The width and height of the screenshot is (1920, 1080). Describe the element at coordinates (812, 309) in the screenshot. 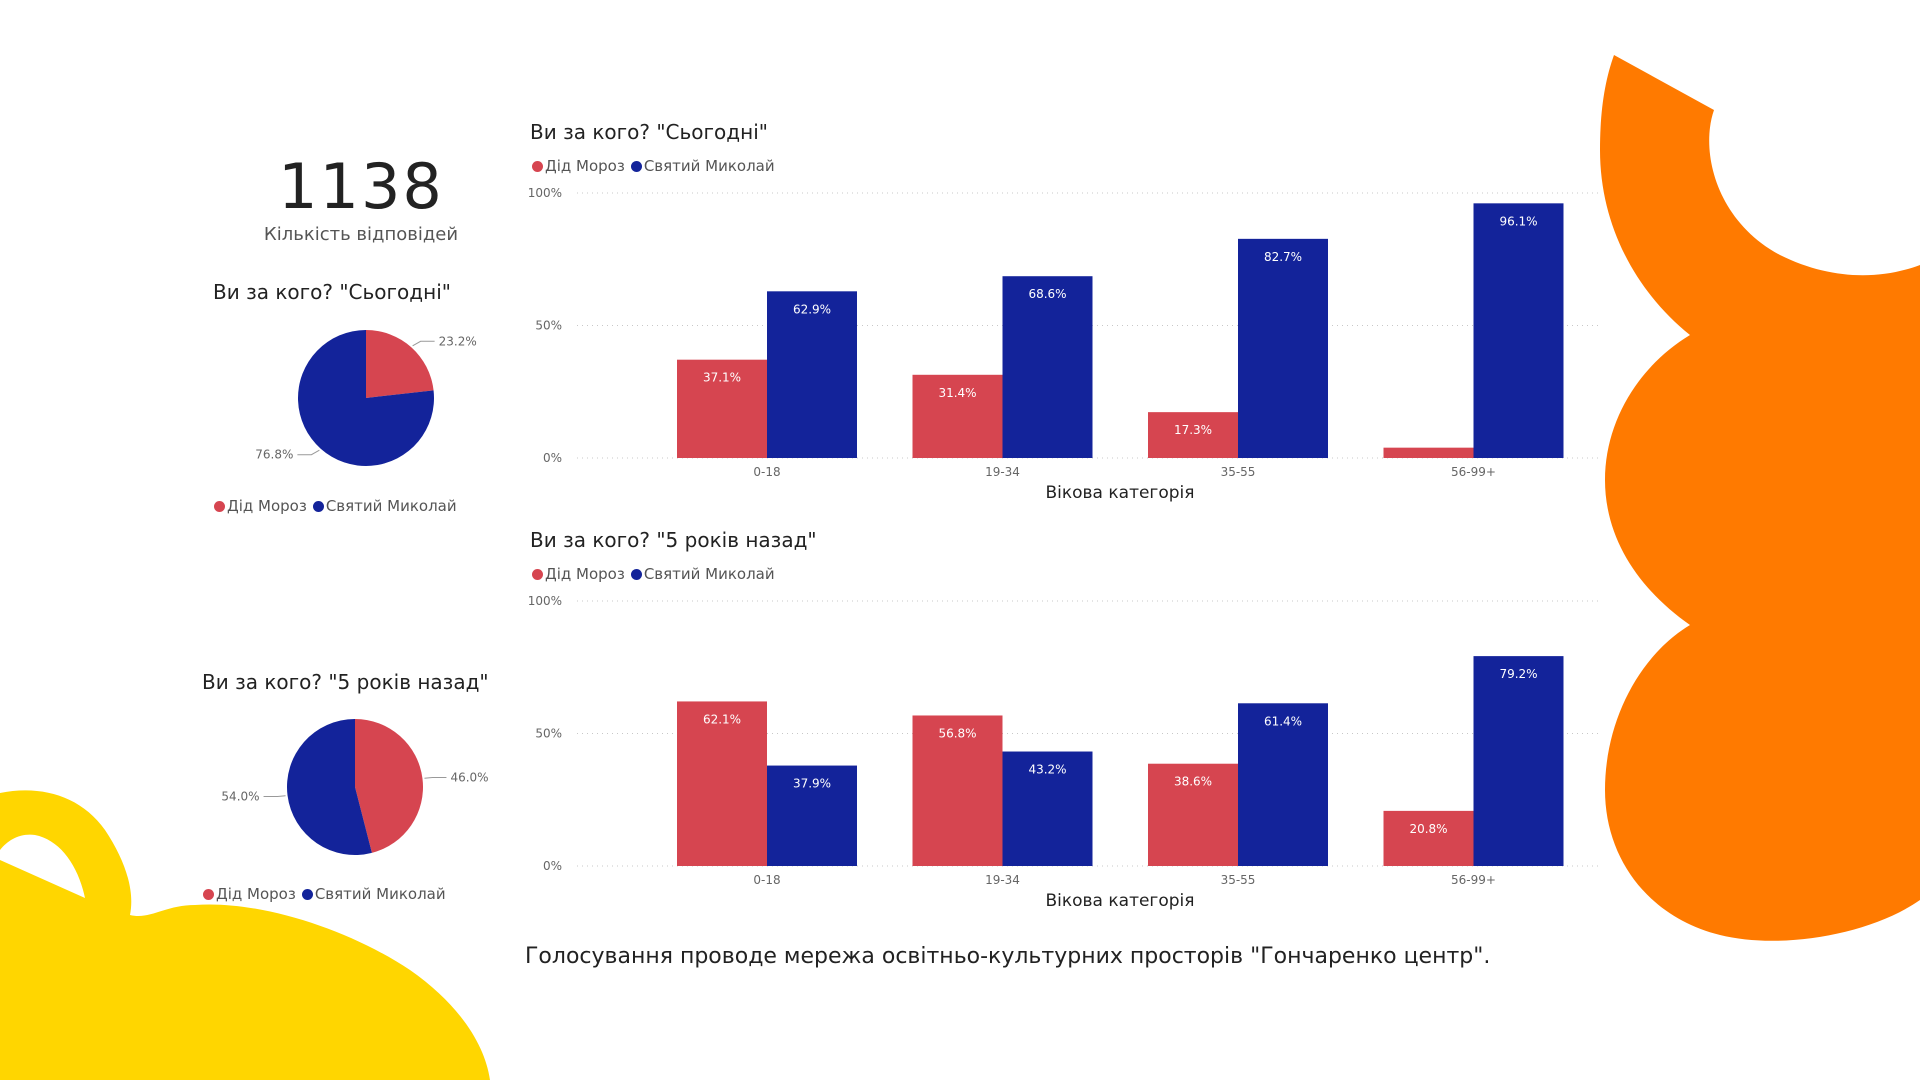

I see `bar-data-label: 62.9%` at that location.